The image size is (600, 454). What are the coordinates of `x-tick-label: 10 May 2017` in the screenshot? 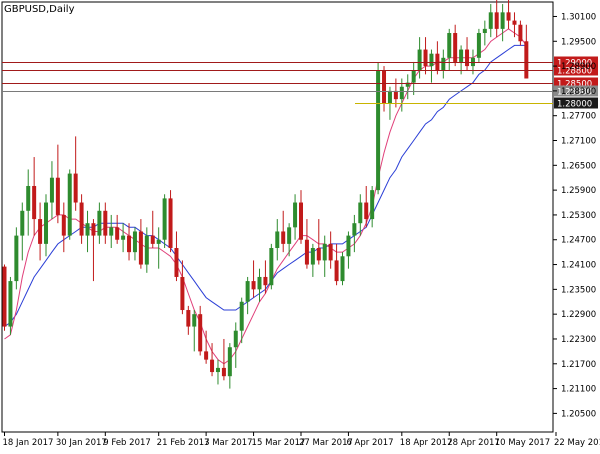 It's located at (522, 443).